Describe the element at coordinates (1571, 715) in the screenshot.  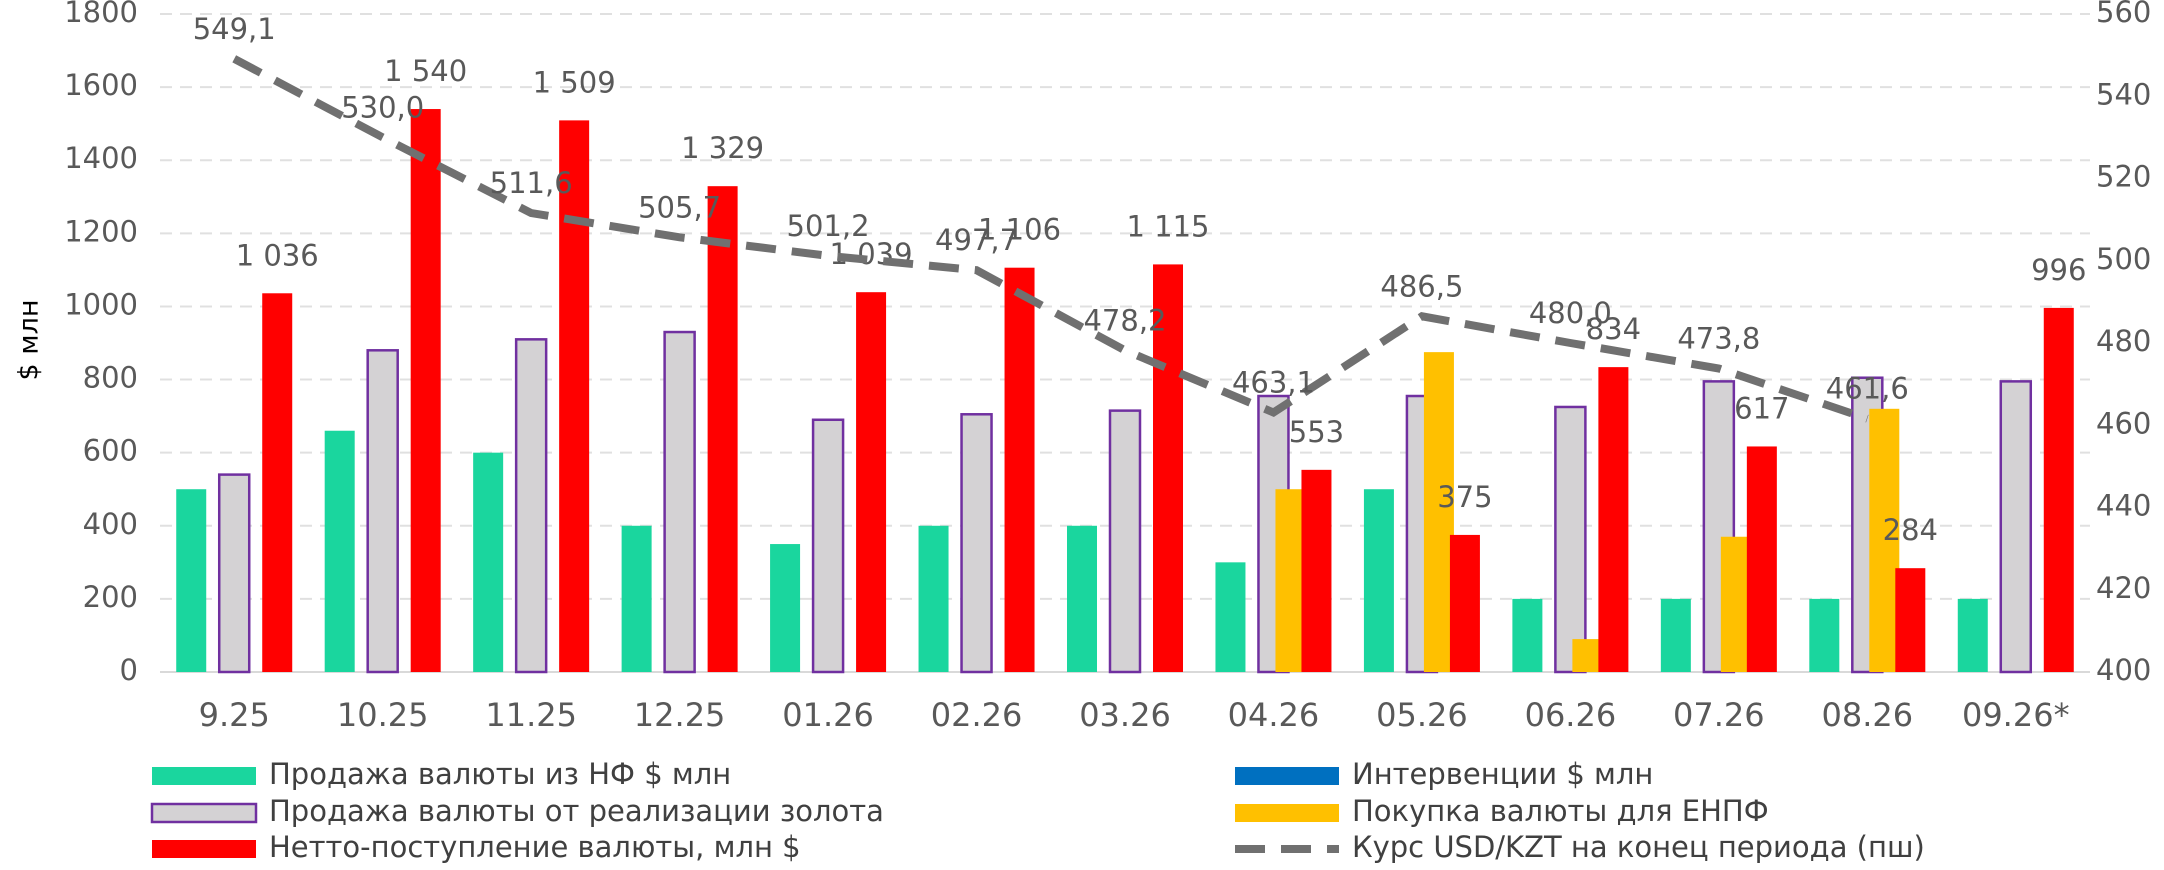
I see `x-tick-label: 06.26` at that location.